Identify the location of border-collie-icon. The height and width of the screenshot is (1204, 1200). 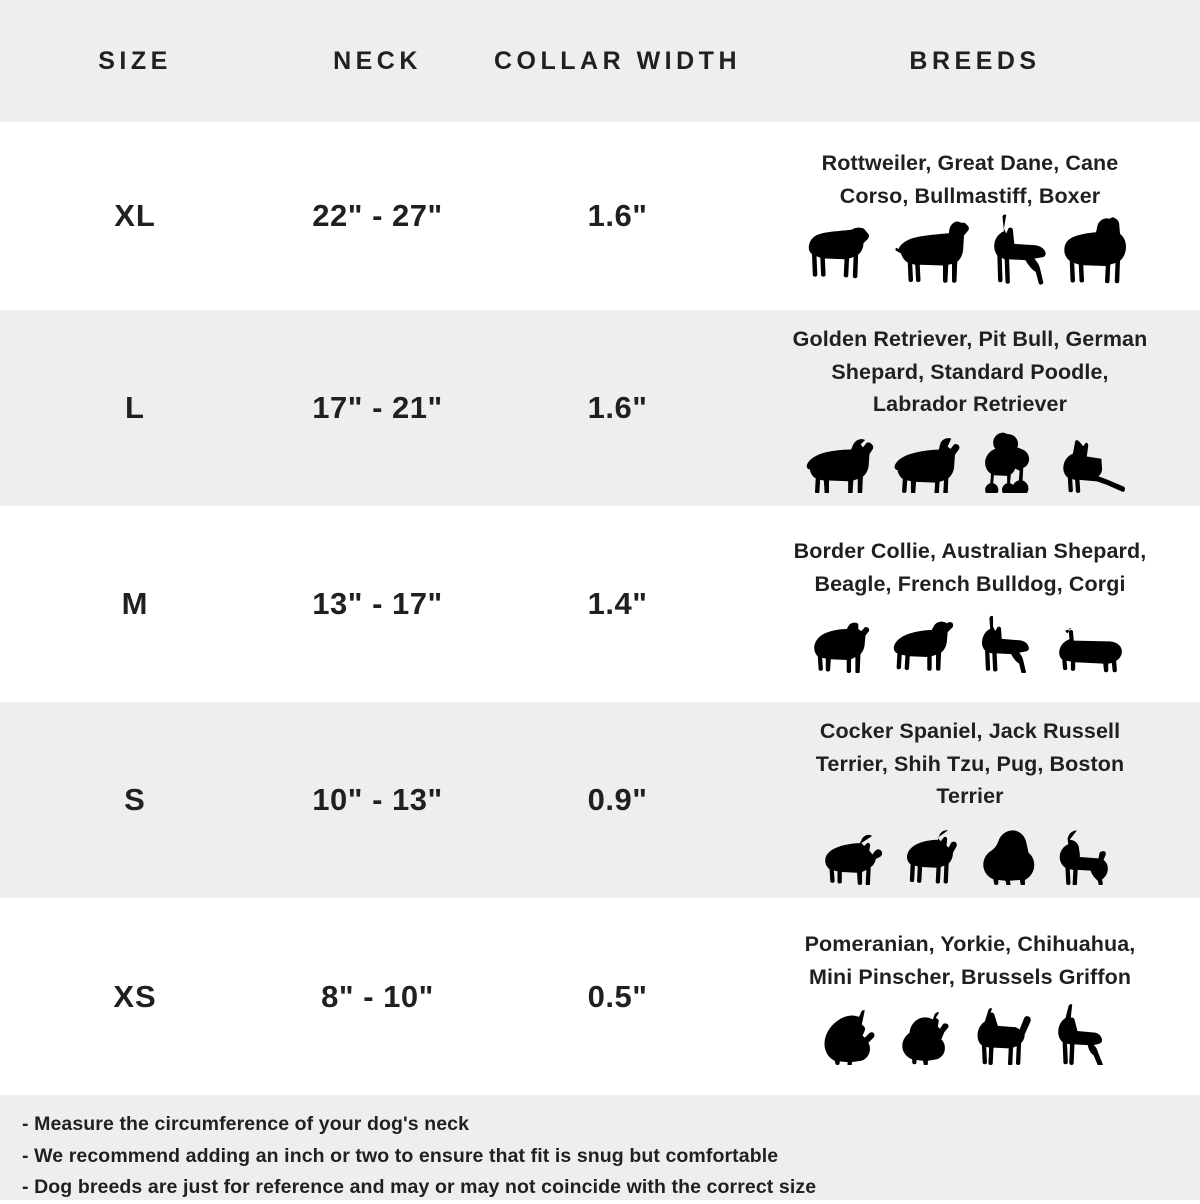
(842, 647).